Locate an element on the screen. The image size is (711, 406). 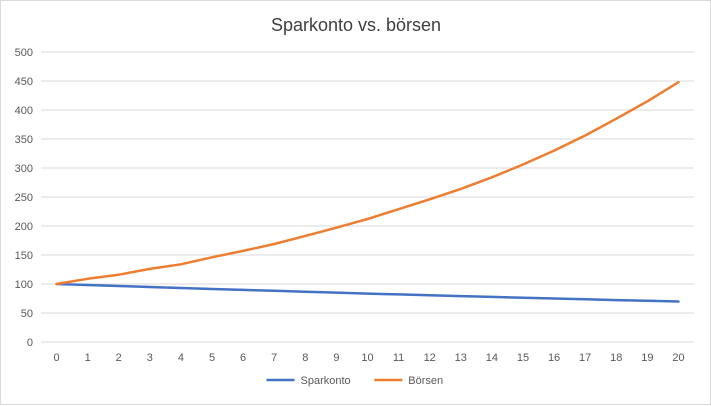
y-axis-ticks: 0 50 100 150 200 250 300 350 400 450 500 is located at coordinates (24, 198).